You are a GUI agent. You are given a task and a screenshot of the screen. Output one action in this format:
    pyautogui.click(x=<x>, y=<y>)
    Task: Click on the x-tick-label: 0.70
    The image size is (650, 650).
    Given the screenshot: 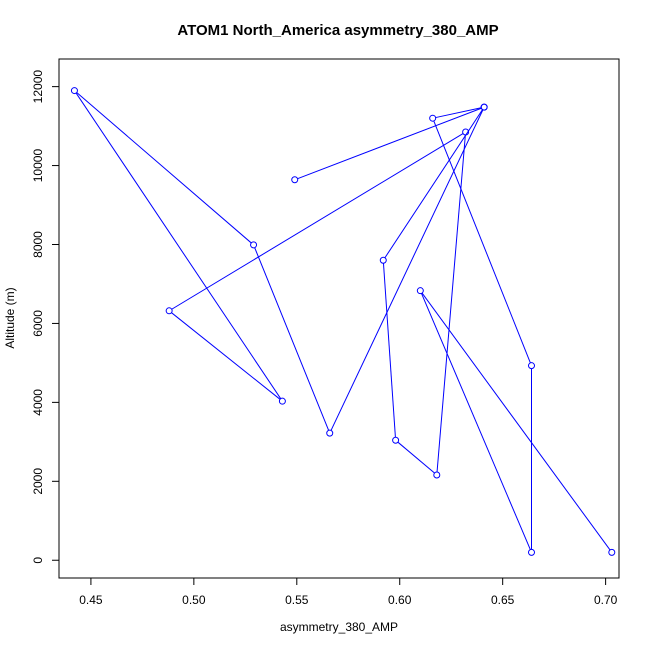 What is the action you would take?
    pyautogui.click(x=606, y=600)
    